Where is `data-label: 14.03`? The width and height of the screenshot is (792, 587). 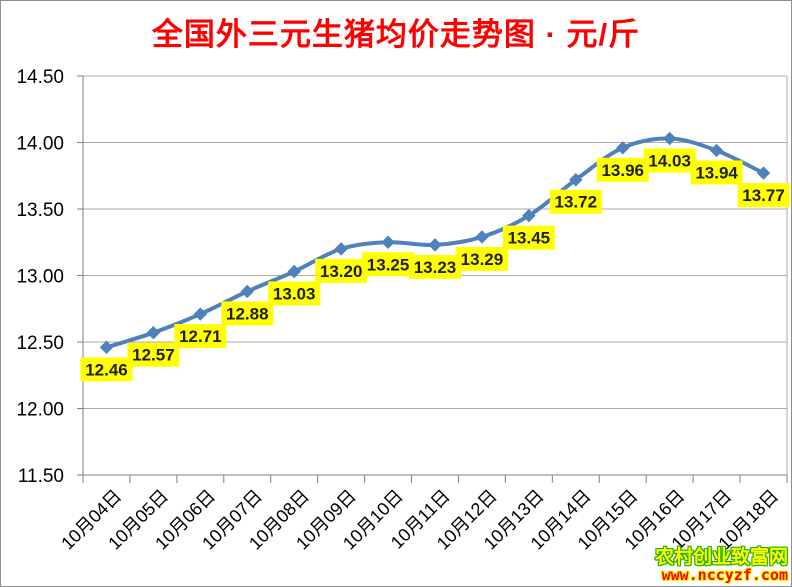 data-label: 14.03 is located at coordinates (669, 161).